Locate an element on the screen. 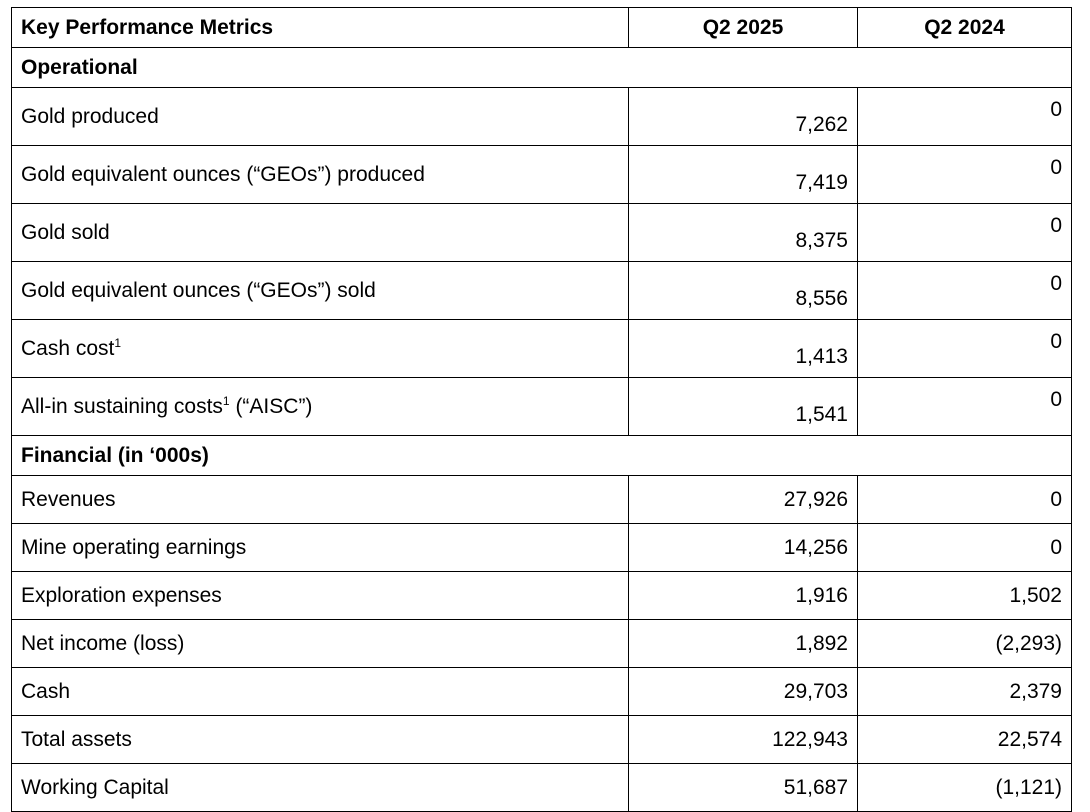 This screenshot has height=812, width=1090. table-row: Exploration expenses 1,916 1,502 is located at coordinates (541, 595).